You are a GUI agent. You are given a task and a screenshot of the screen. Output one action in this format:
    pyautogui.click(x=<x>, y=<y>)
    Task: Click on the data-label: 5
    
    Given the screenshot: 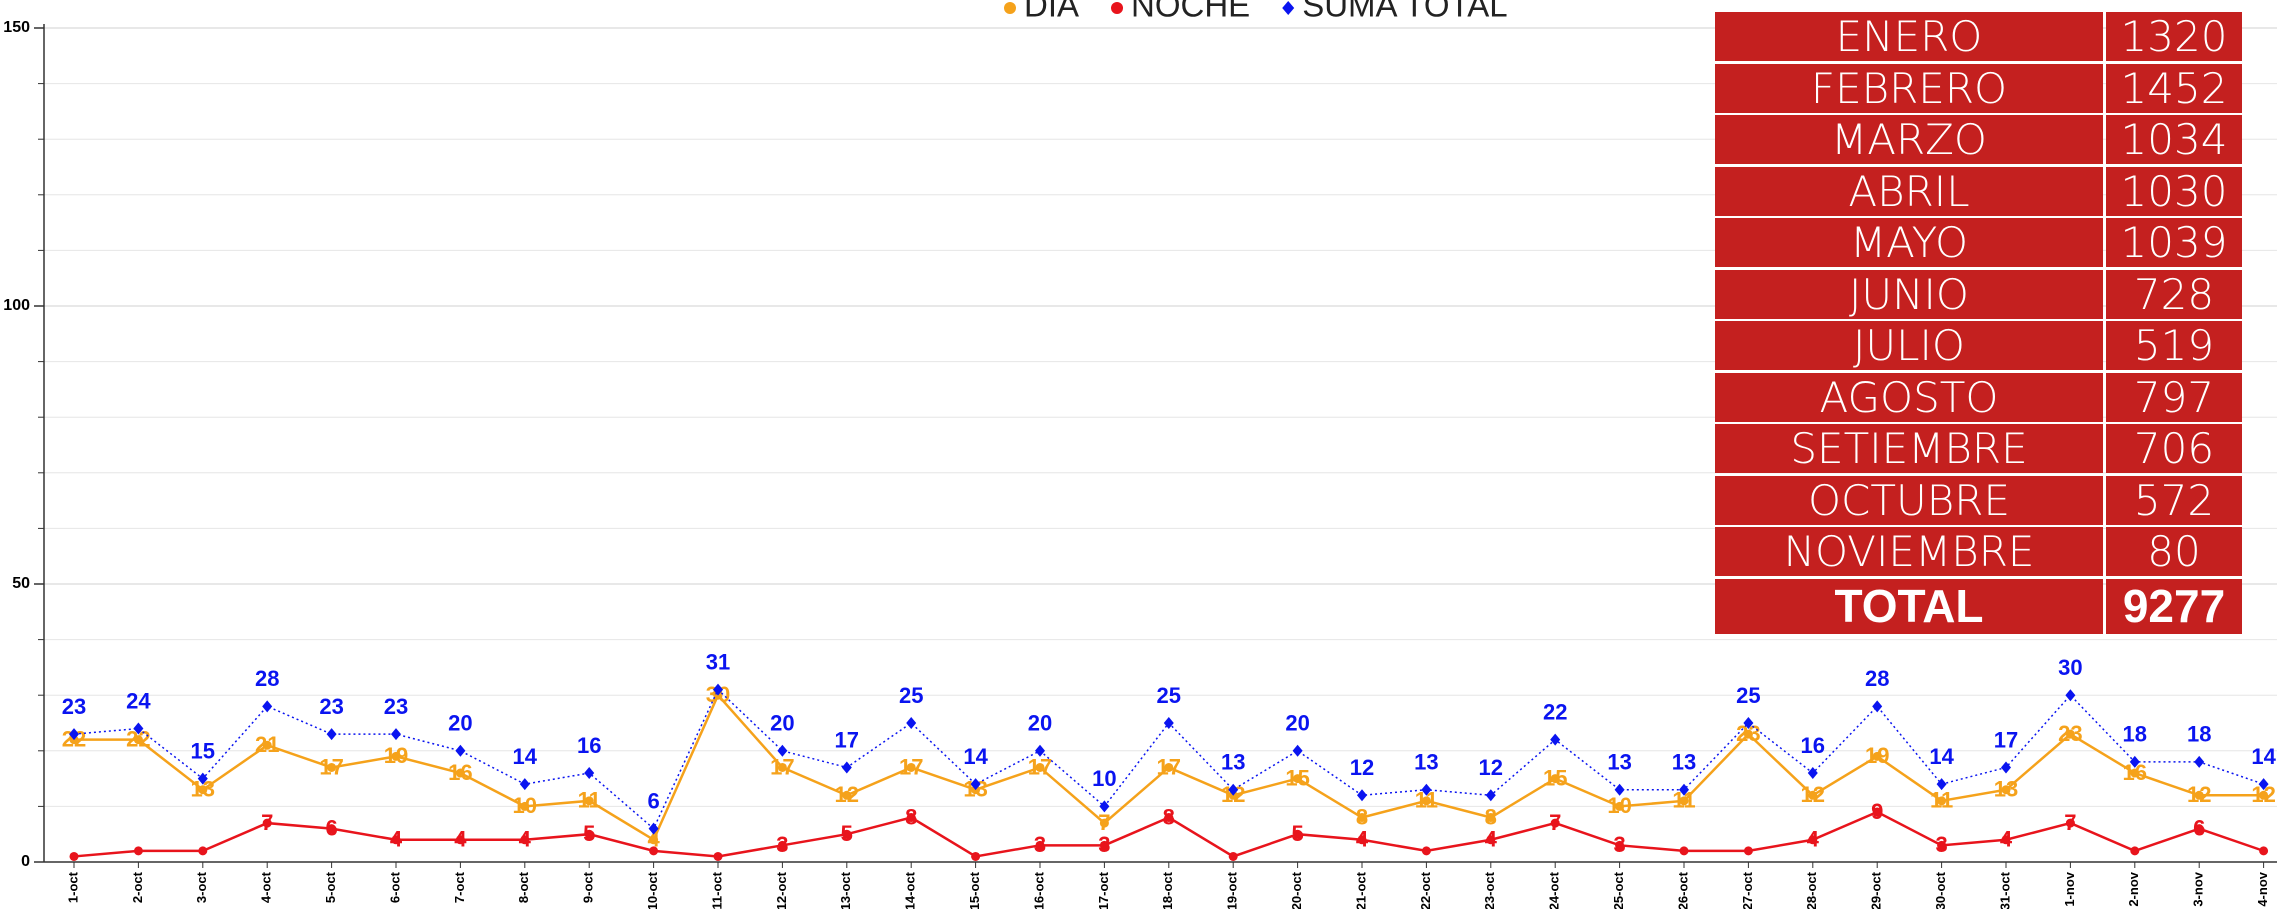 What is the action you would take?
    pyautogui.click(x=1297, y=833)
    